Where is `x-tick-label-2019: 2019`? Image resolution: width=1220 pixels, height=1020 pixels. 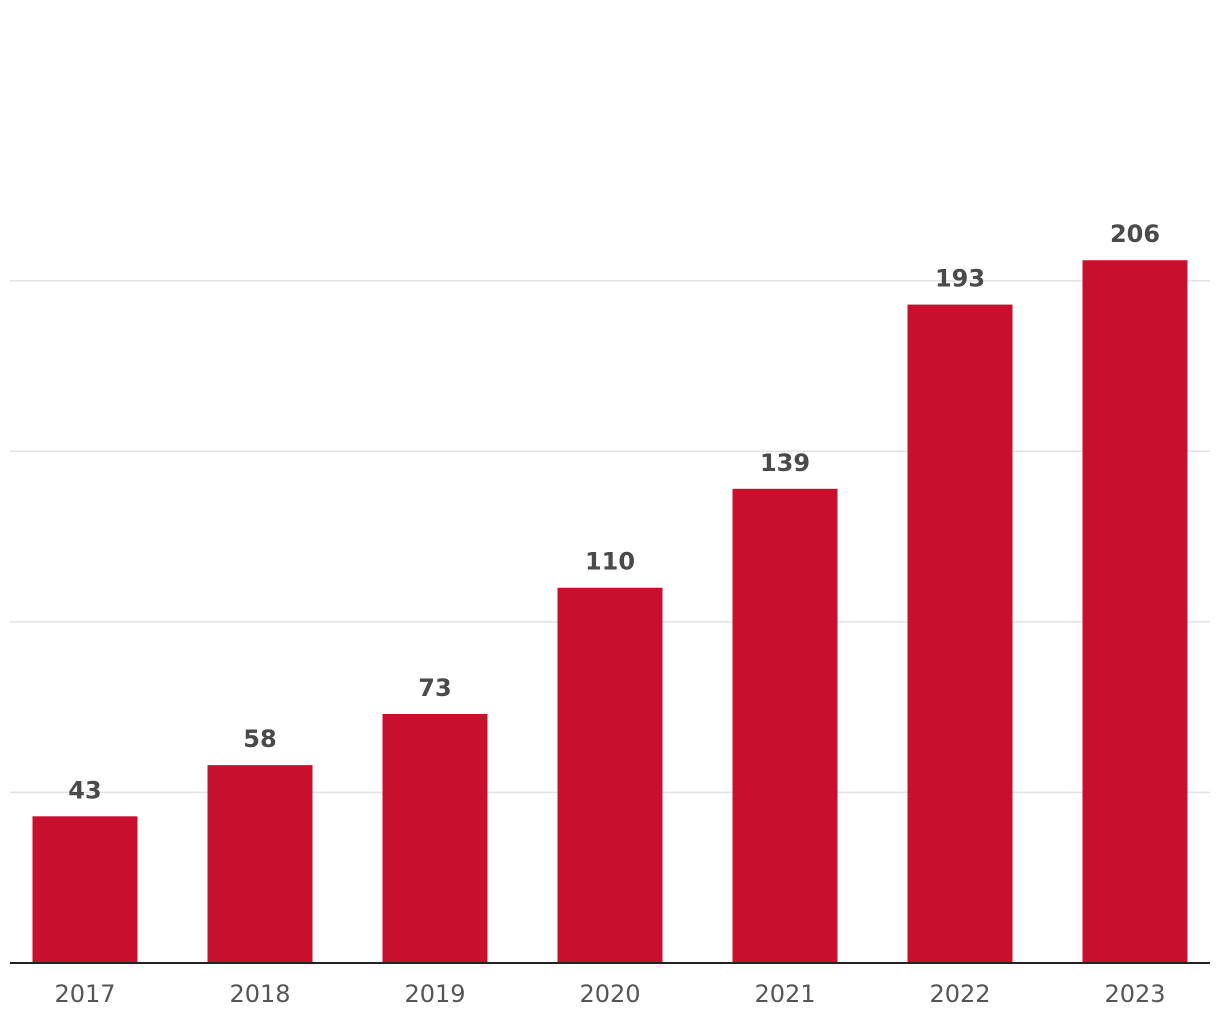 x-tick-label-2019: 2019 is located at coordinates (434, 994).